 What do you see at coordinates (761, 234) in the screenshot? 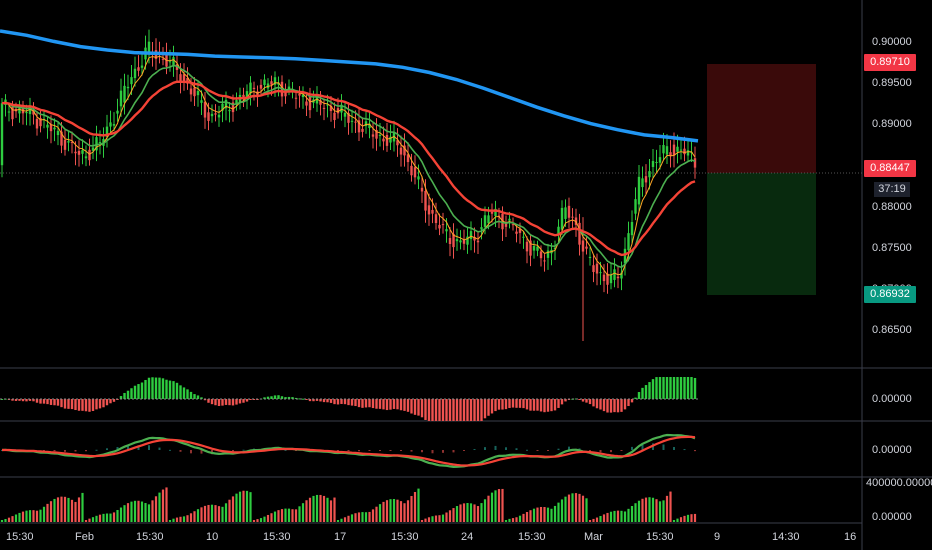
I see `take-profit-zone` at bounding box center [761, 234].